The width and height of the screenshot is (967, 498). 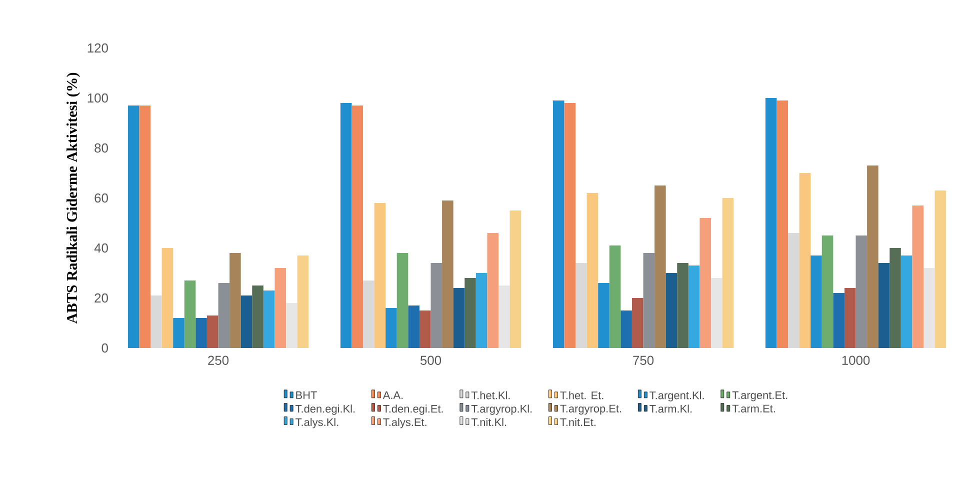 What do you see at coordinates (753, 408) in the screenshot?
I see `legend-label: T.arm.Et.` at bounding box center [753, 408].